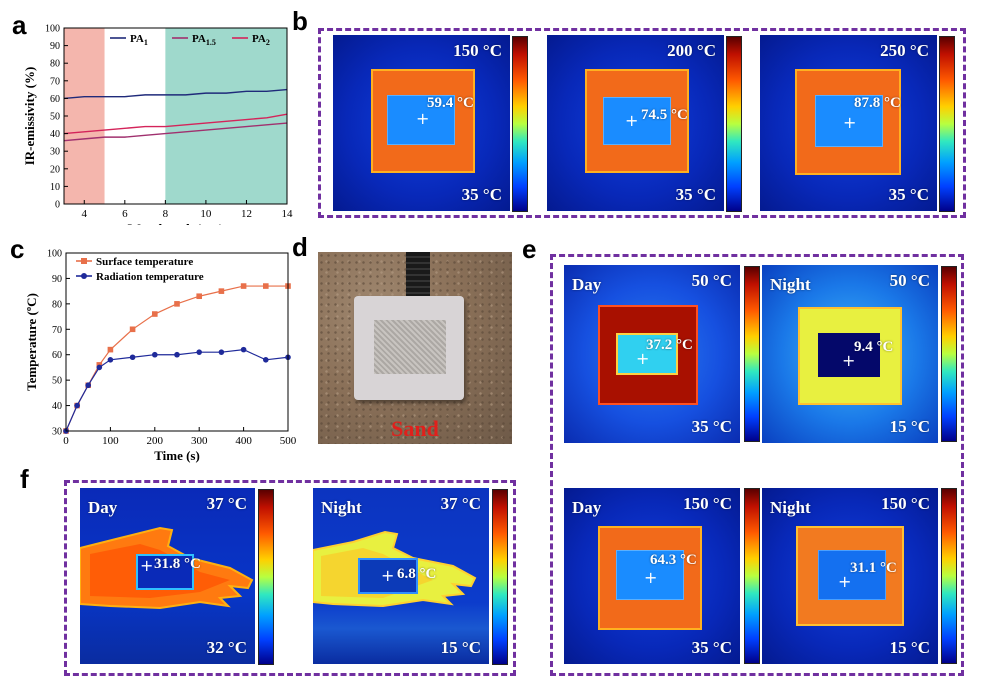 The height and width of the screenshot is (692, 986). What do you see at coordinates (673, 560) in the screenshot?
I see `spot-reading: 64.3 °C` at bounding box center [673, 560].